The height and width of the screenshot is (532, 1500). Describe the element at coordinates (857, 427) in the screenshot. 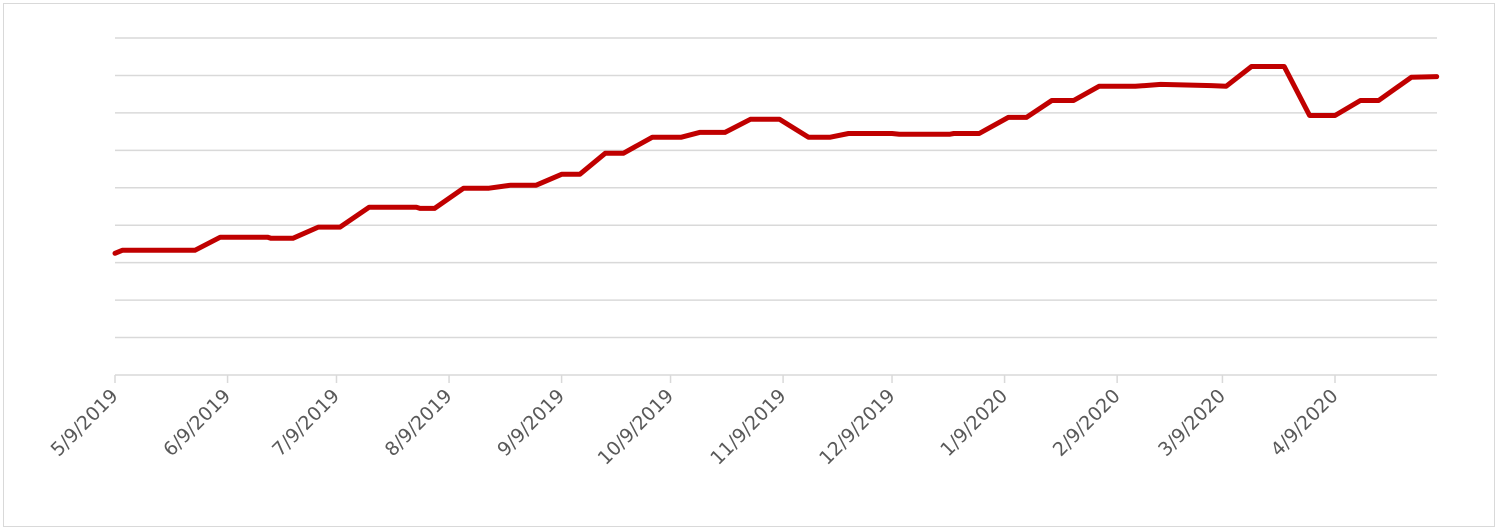

I see `x-tick-label: 12/9/2019` at that location.